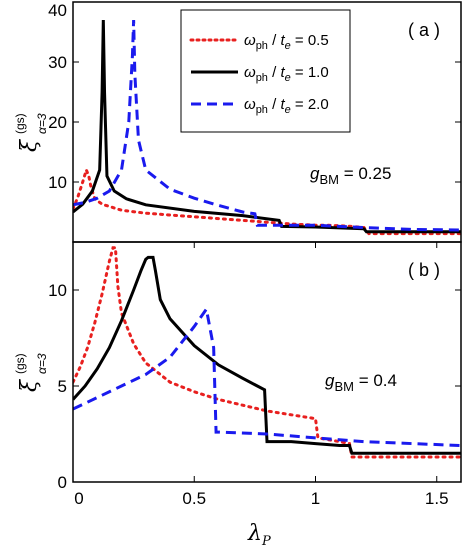  What do you see at coordinates (57, 62) in the screenshot?
I see `panel-a-y-tick-label-2: 30` at bounding box center [57, 62].